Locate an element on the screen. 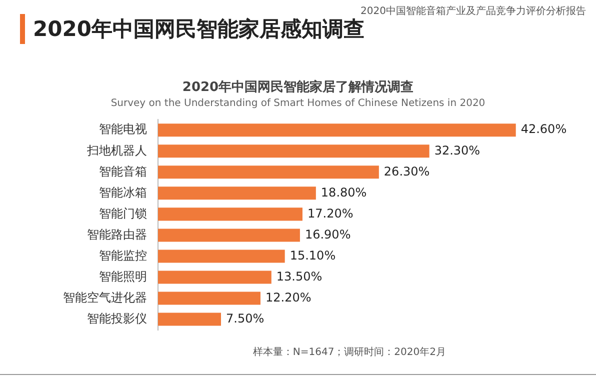 This screenshot has height=386, width=596. y-tick-label: 智能电视 is located at coordinates (123, 129).